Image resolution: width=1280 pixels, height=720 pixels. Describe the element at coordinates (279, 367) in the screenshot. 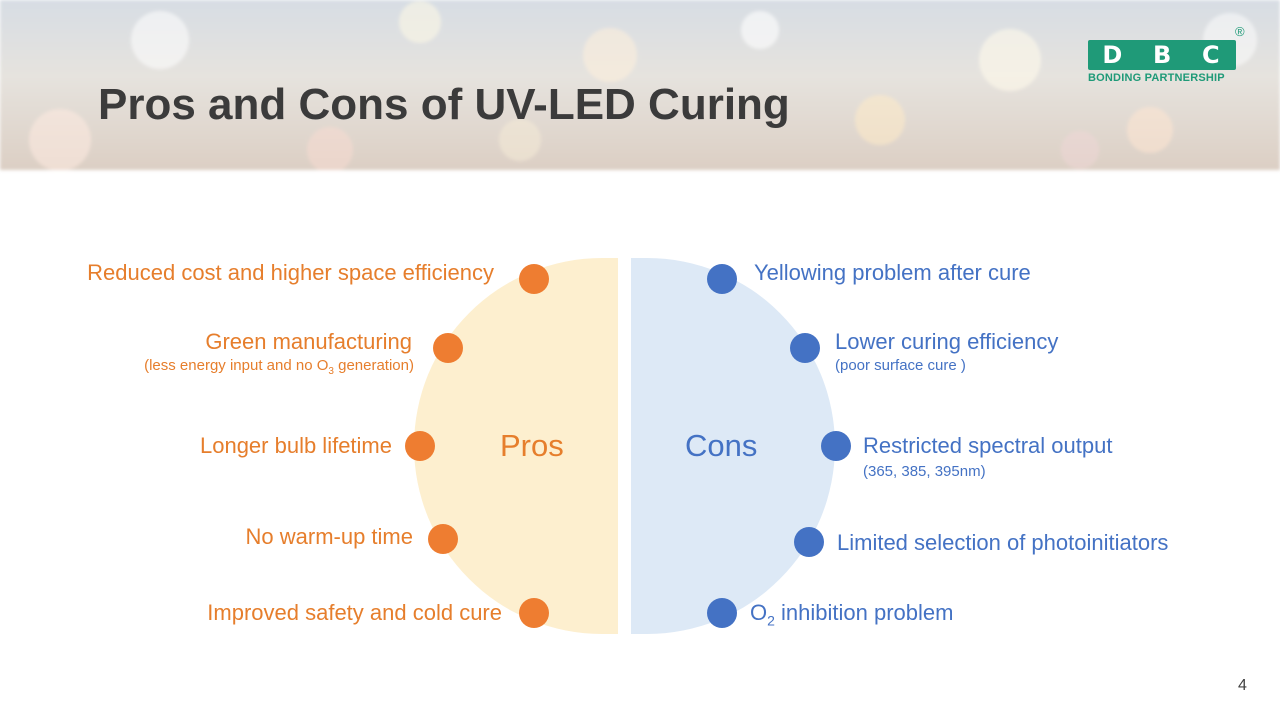

I see `pro-item-note: (less energy input and no O3 generation)` at that location.